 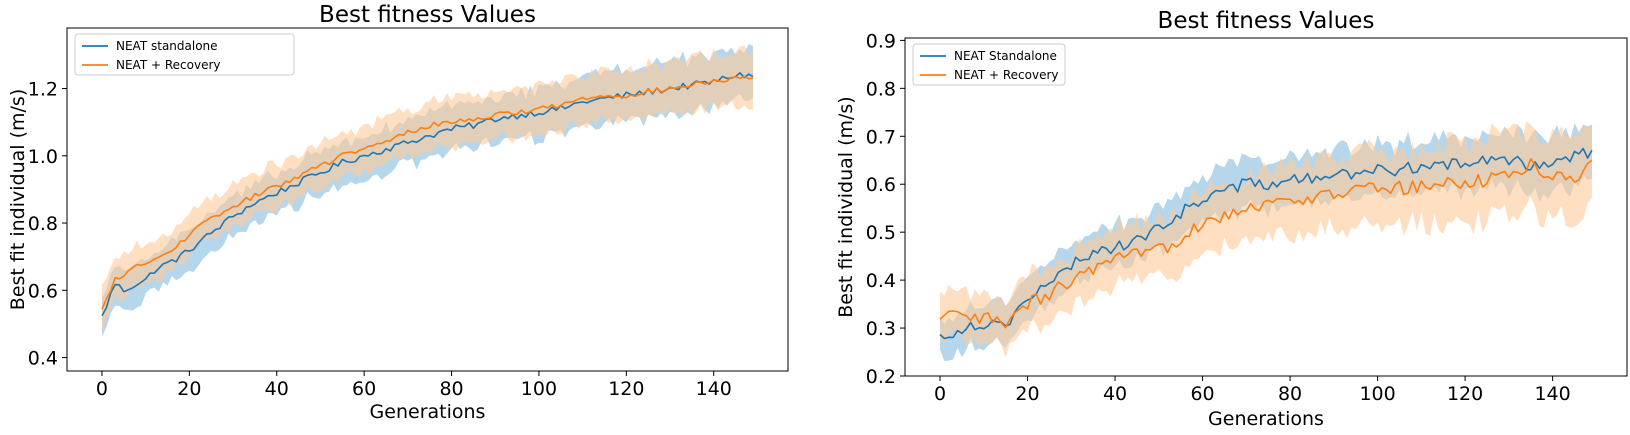 I want to click on legend-label: NEAT standalone, so click(x=167, y=46).